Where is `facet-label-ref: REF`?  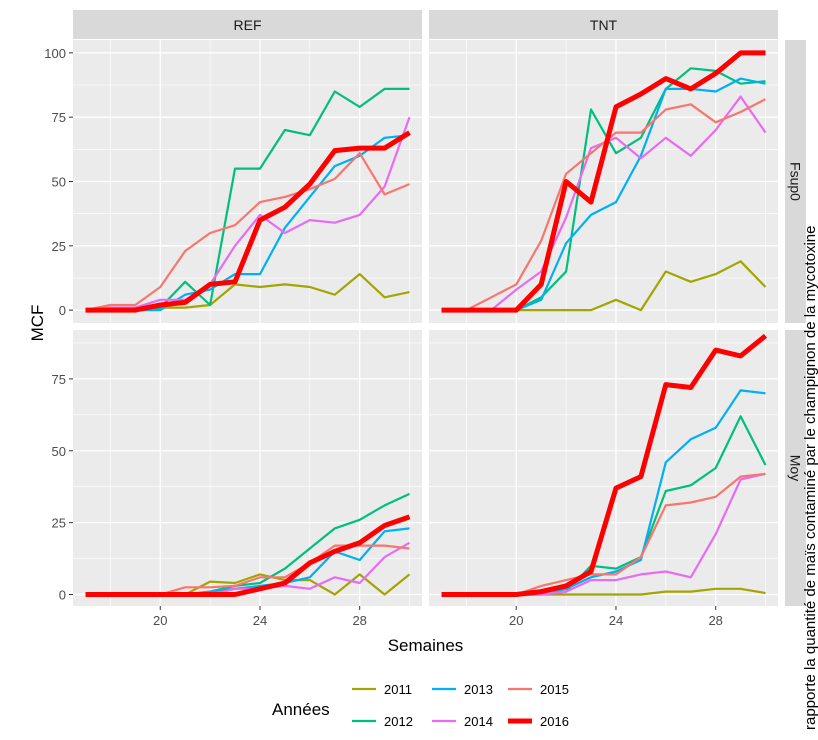
facet-label-ref: REF is located at coordinates (248, 25).